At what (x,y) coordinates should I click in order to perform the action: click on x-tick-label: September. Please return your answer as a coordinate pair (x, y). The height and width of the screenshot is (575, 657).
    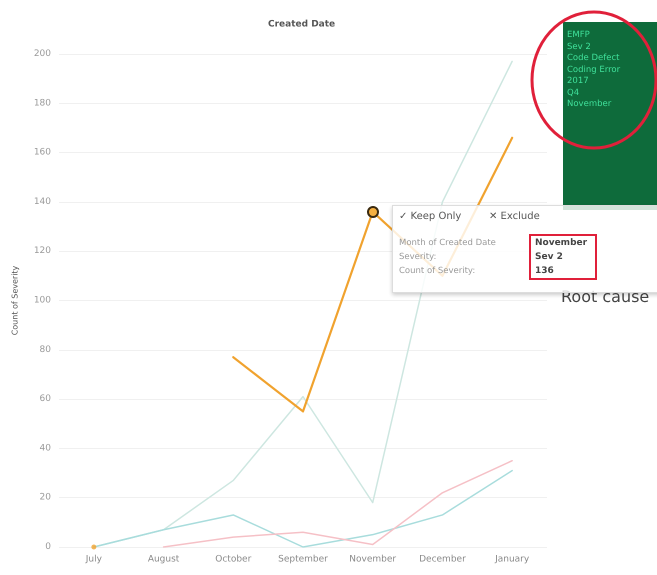
    Looking at the image, I should click on (303, 559).